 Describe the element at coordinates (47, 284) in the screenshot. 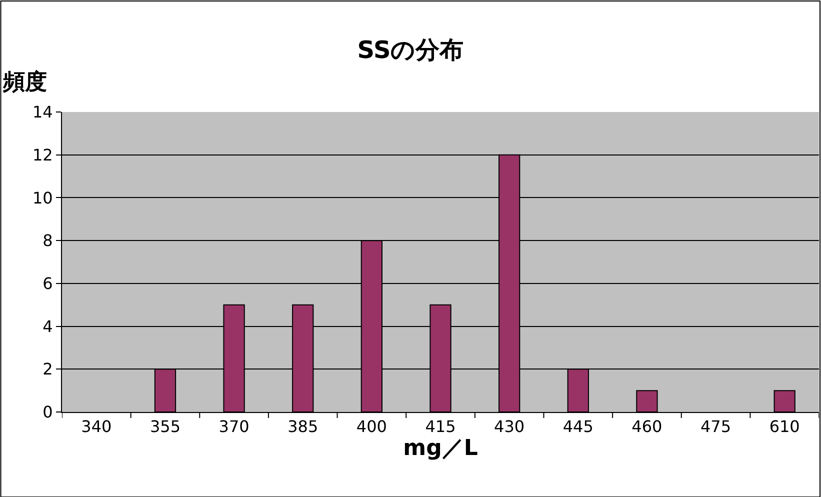

I see `y-tick-label: 6` at that location.